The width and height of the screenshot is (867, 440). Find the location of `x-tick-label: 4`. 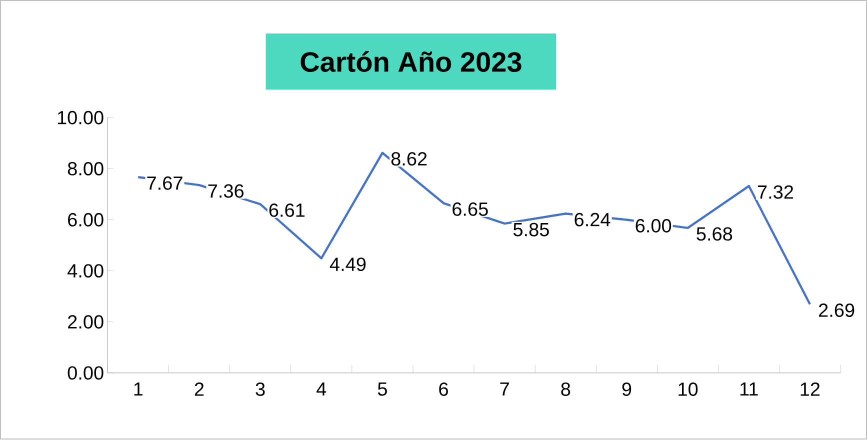

x-tick-label: 4 is located at coordinates (321, 389).